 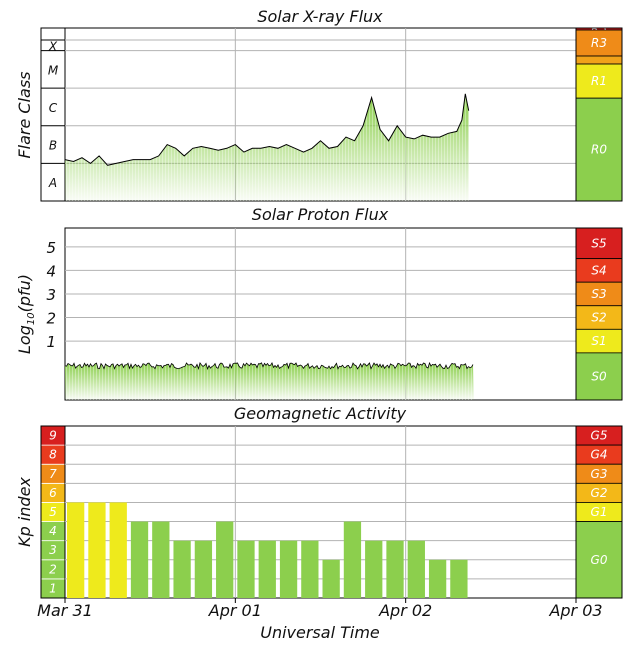 I want to click on x-tick-label: Apr 01, so click(x=235, y=610).